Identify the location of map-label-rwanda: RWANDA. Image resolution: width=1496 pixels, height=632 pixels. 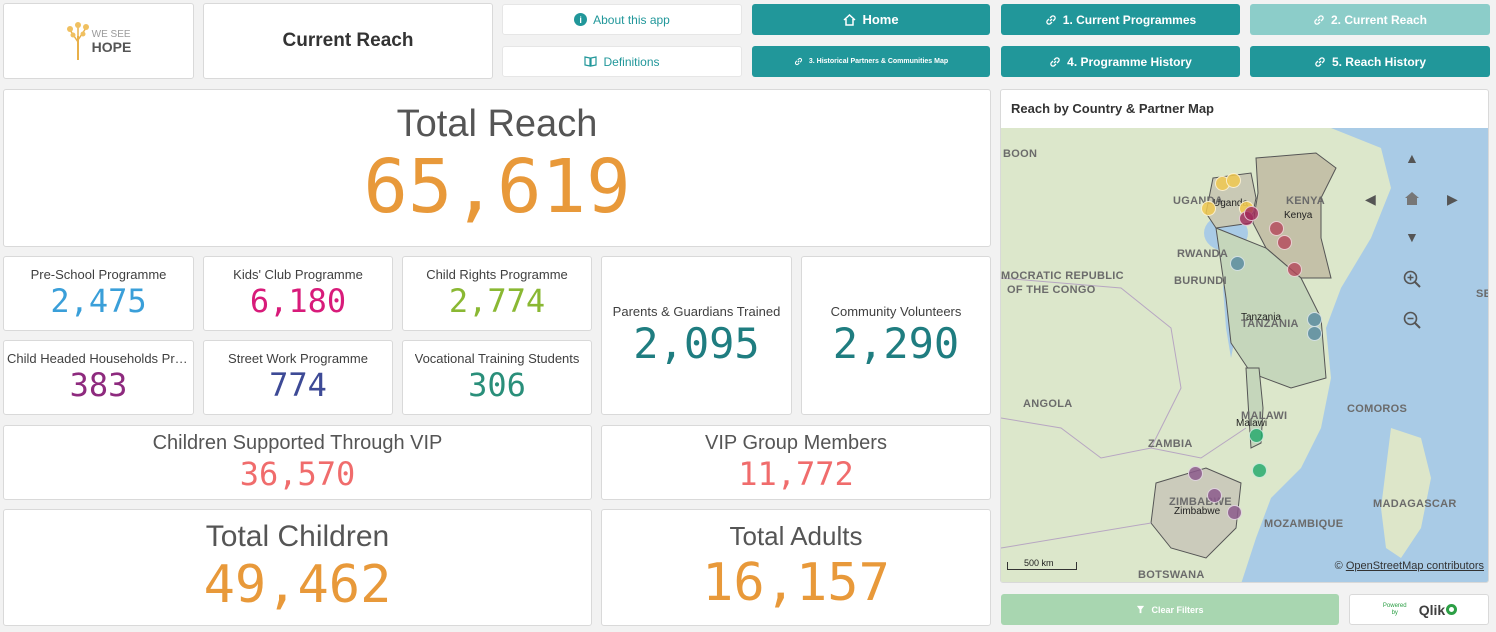
(1203, 254).